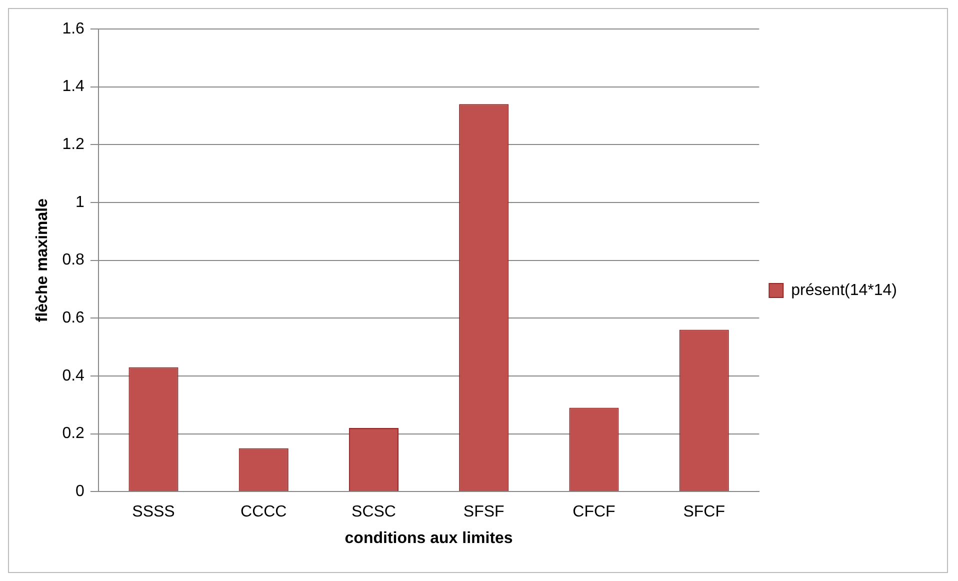 The width and height of the screenshot is (958, 581). Describe the element at coordinates (73, 318) in the screenshot. I see `y-tick-label: 0.6` at that location.